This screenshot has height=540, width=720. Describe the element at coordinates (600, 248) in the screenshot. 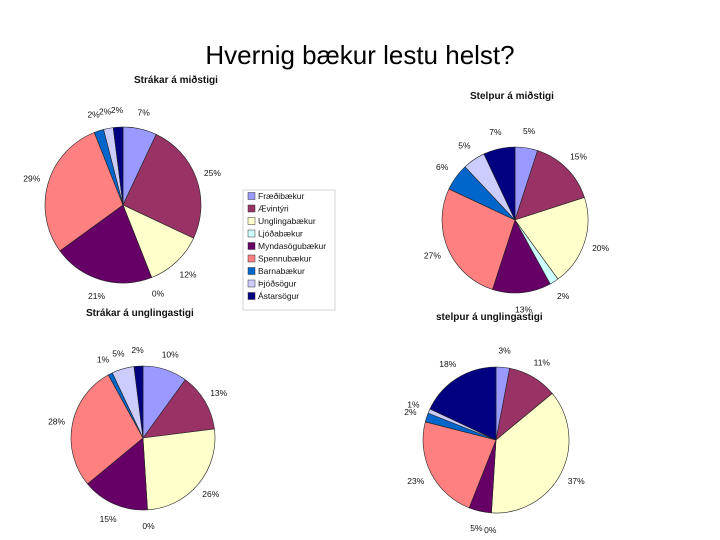

I see `slice-label: 20%` at that location.